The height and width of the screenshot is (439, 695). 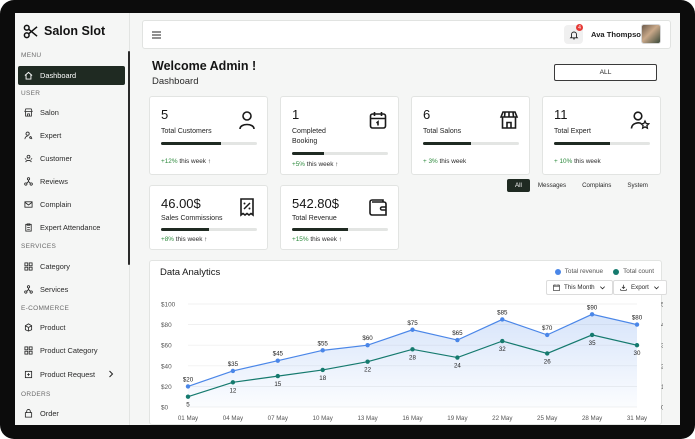 I want to click on stat-card-total-revenue: 542.80$ Total Revenue +15% this week ↑, so click(x=339, y=217).